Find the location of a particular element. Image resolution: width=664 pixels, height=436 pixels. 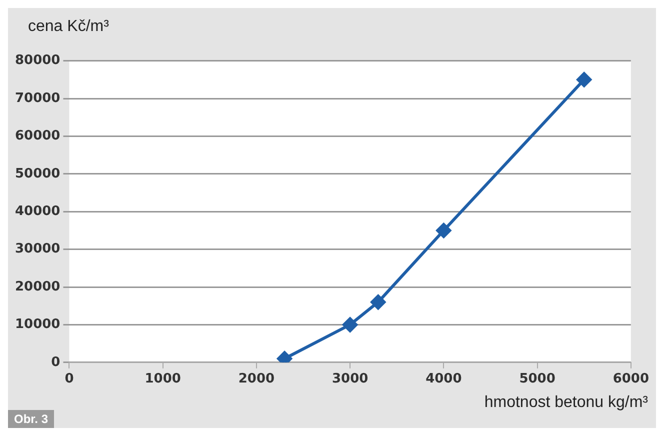

y-tick-label: 80000 is located at coordinates (37, 60).